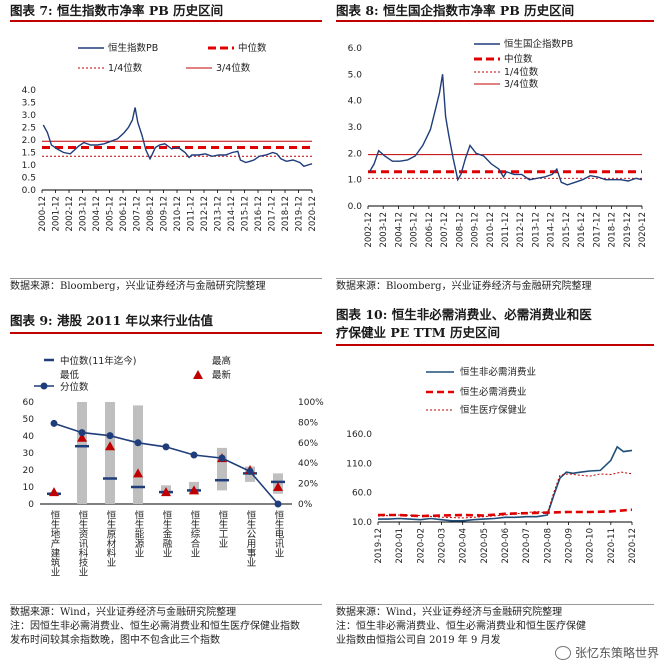 The width and height of the screenshot is (665, 665). I want to click on x-tick-label: 2011-12, so click(506, 230).